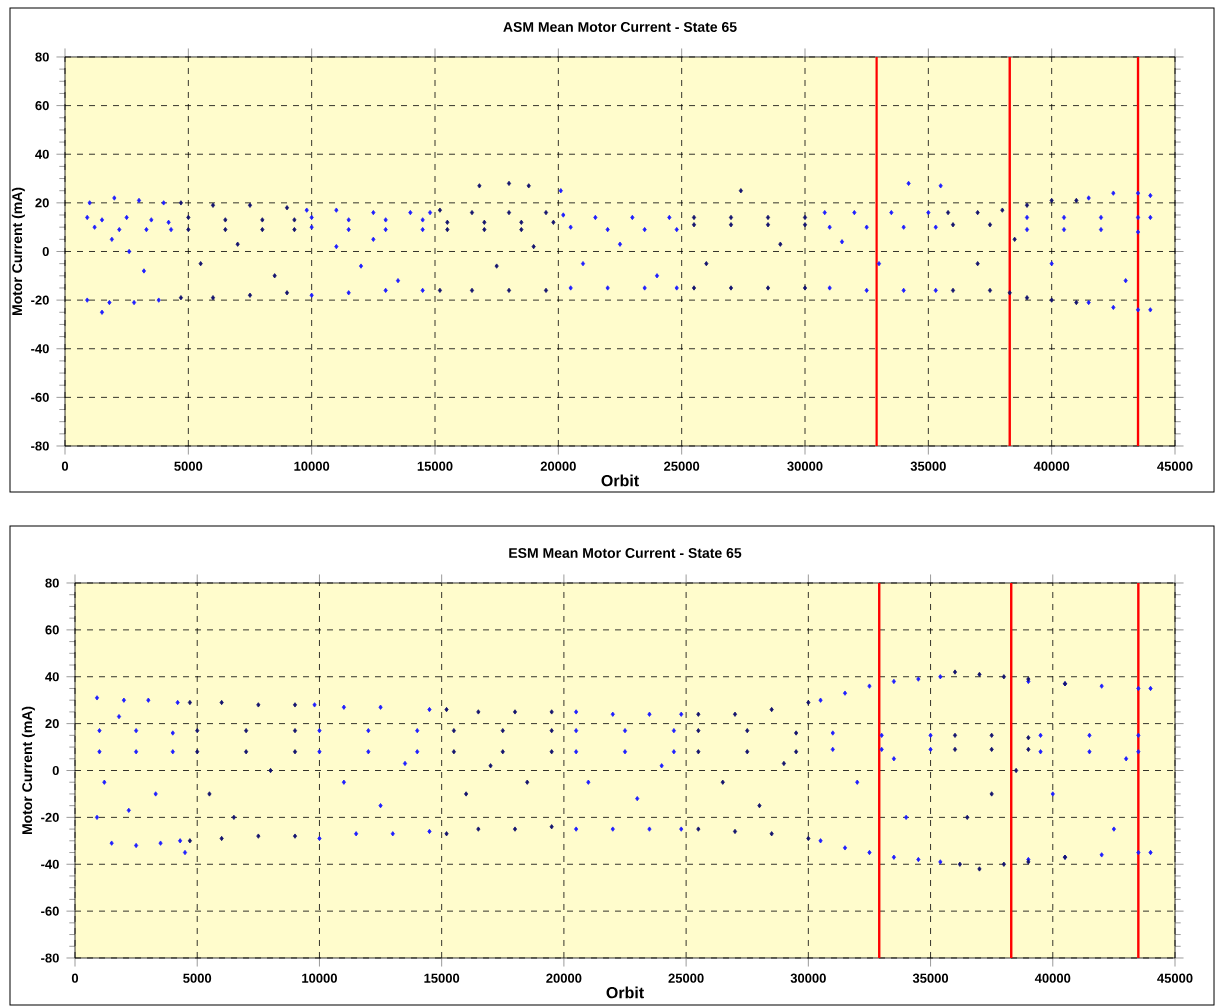 Image resolution: width=1219 pixels, height=1007 pixels. I want to click on chart-title: ASM Mean Motor Current - State 65, so click(620, 27).